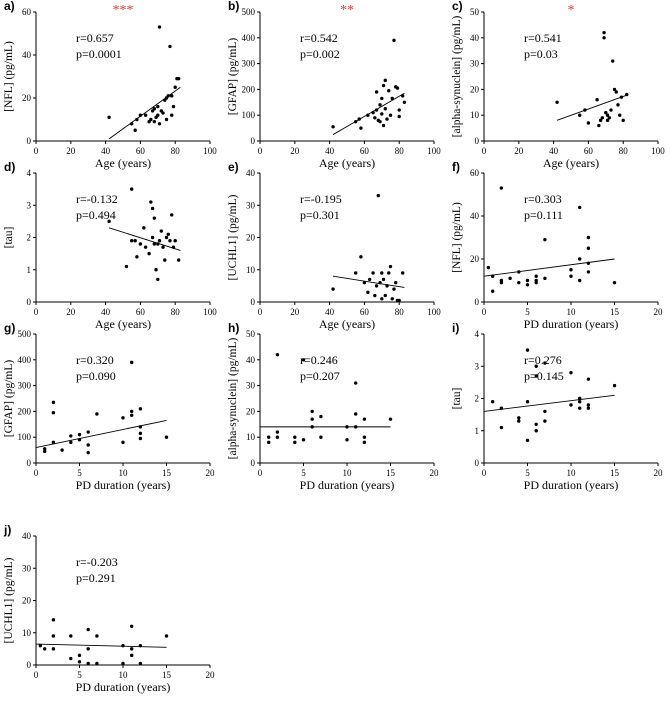 Image resolution: width=671 pixels, height=720 pixels. Describe the element at coordinates (348, 473) in the screenshot. I see `x-tick-label: 10` at that location.